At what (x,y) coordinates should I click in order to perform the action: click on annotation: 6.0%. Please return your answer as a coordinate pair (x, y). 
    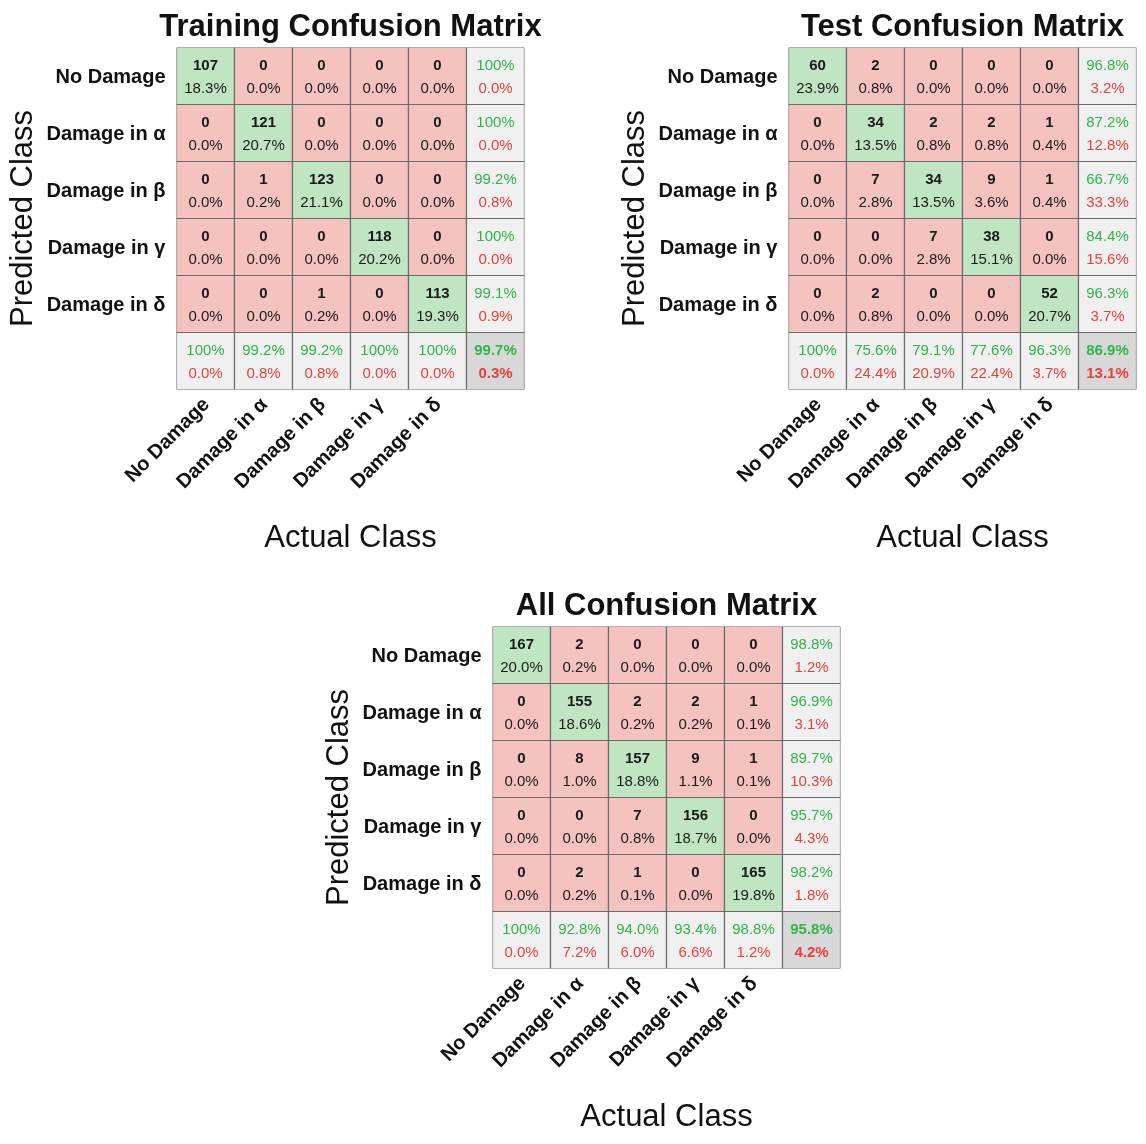
    Looking at the image, I should click on (637, 951).